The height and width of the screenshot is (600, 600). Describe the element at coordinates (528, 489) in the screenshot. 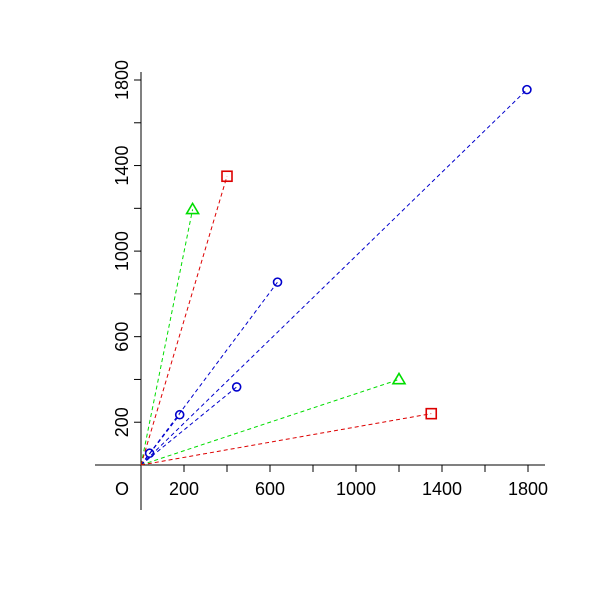

I see `x-tick-label: 1800` at that location.